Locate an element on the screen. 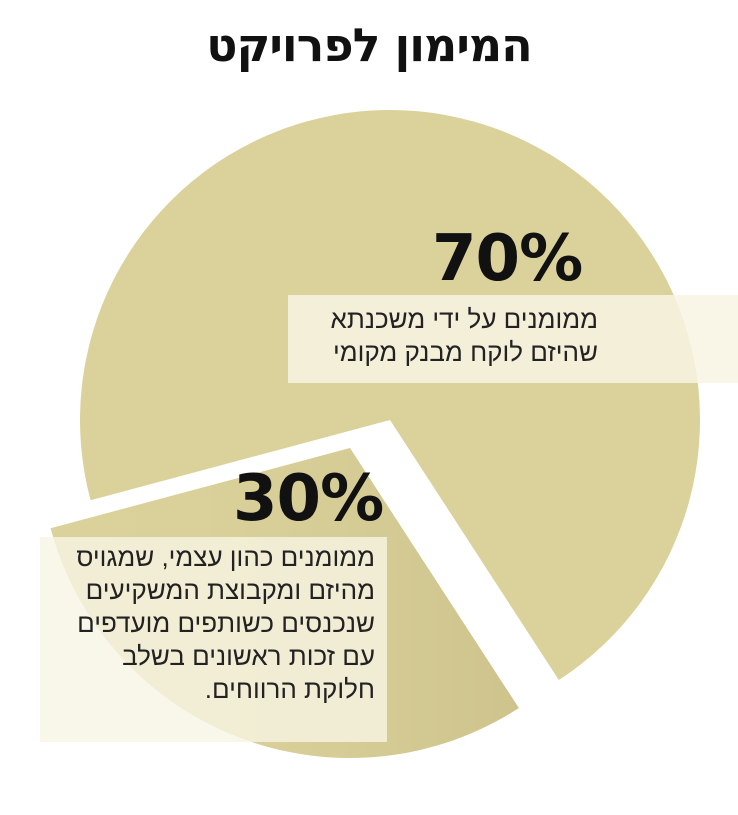 The height and width of the screenshot is (815, 738). slice-description-line: עם זכות ראשונים בשלב is located at coordinates (248, 656).